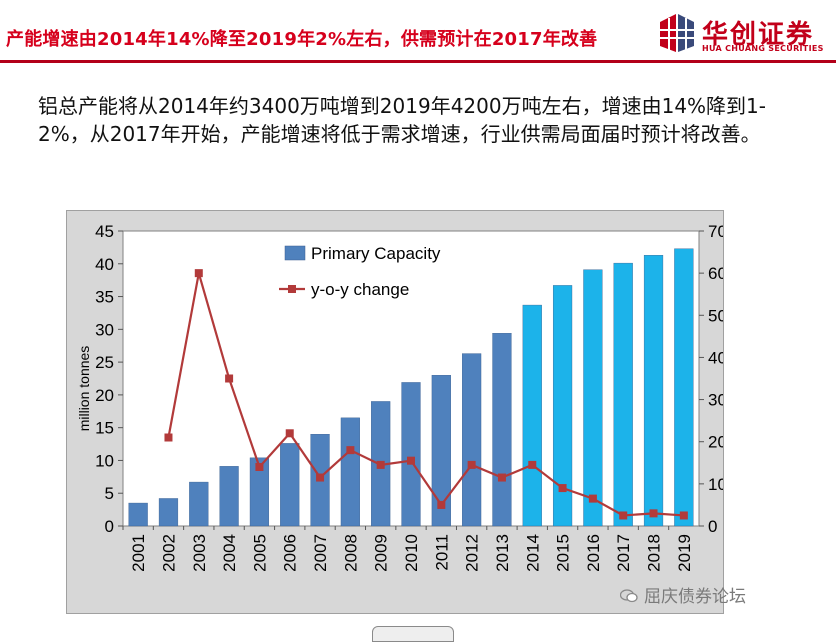  Describe the element at coordinates (472, 553) in the screenshot. I see `x-tick-label: 2012` at that location.